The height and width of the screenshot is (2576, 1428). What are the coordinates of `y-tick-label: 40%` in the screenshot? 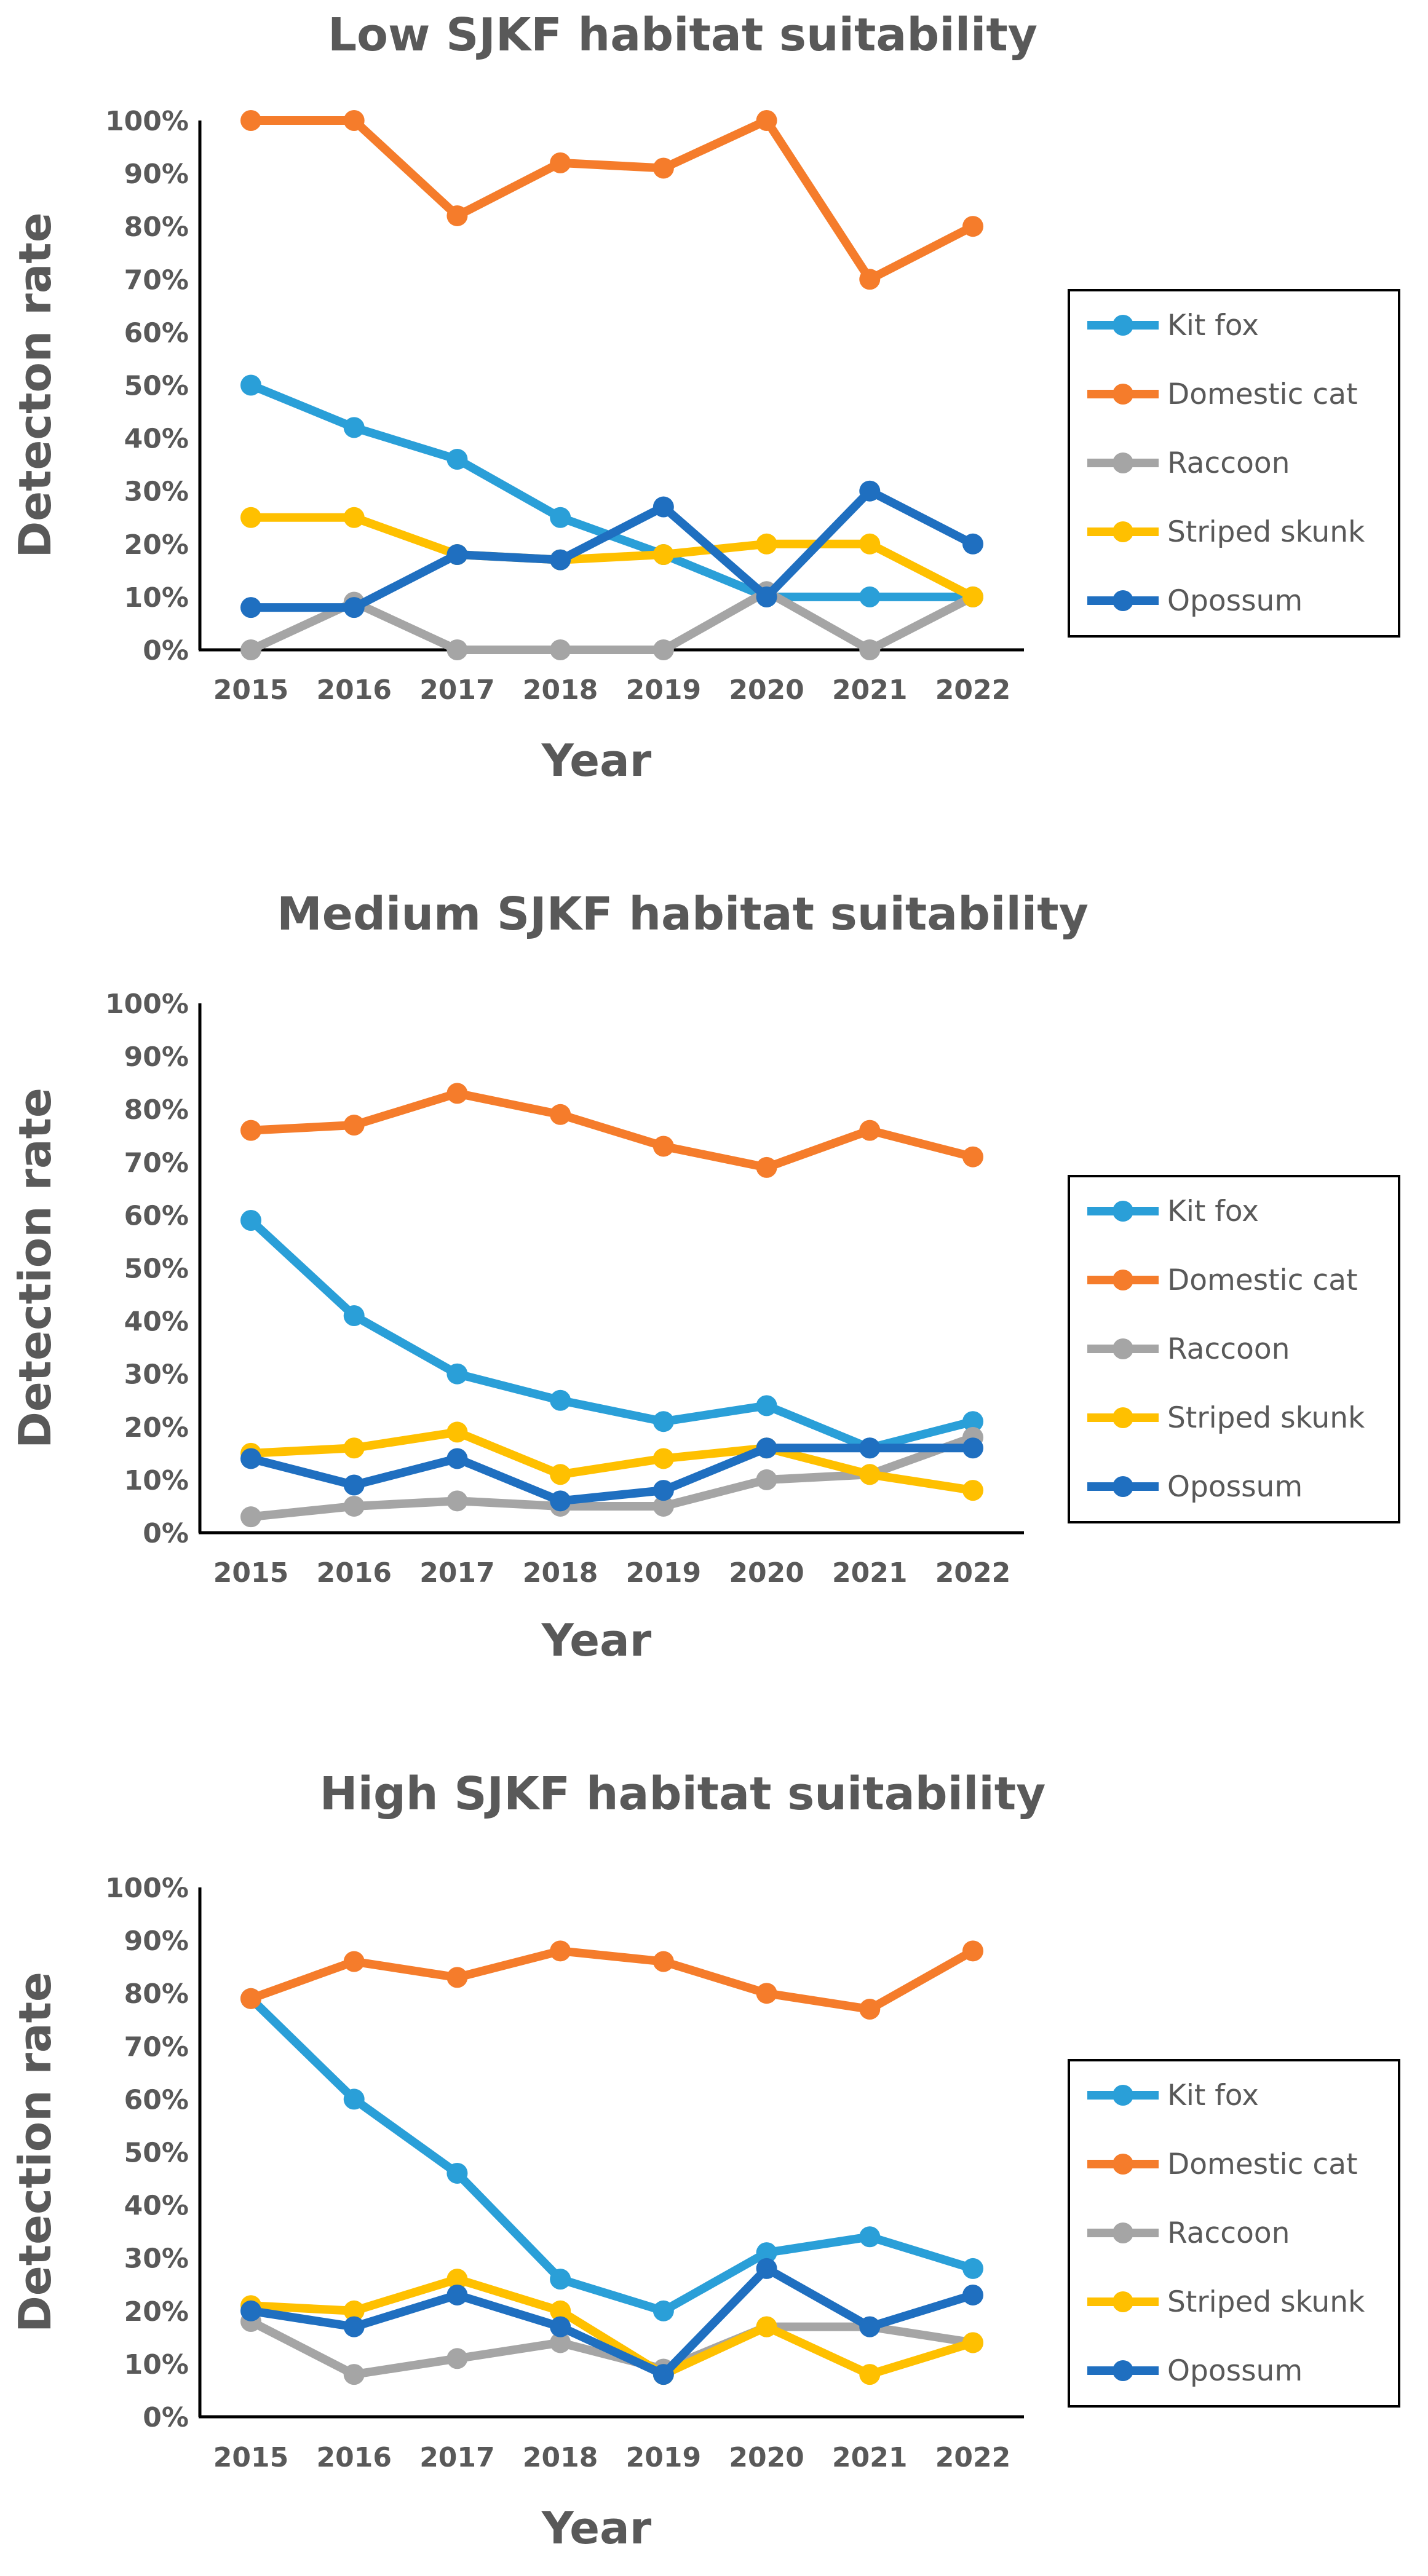 It's located at (156, 440).